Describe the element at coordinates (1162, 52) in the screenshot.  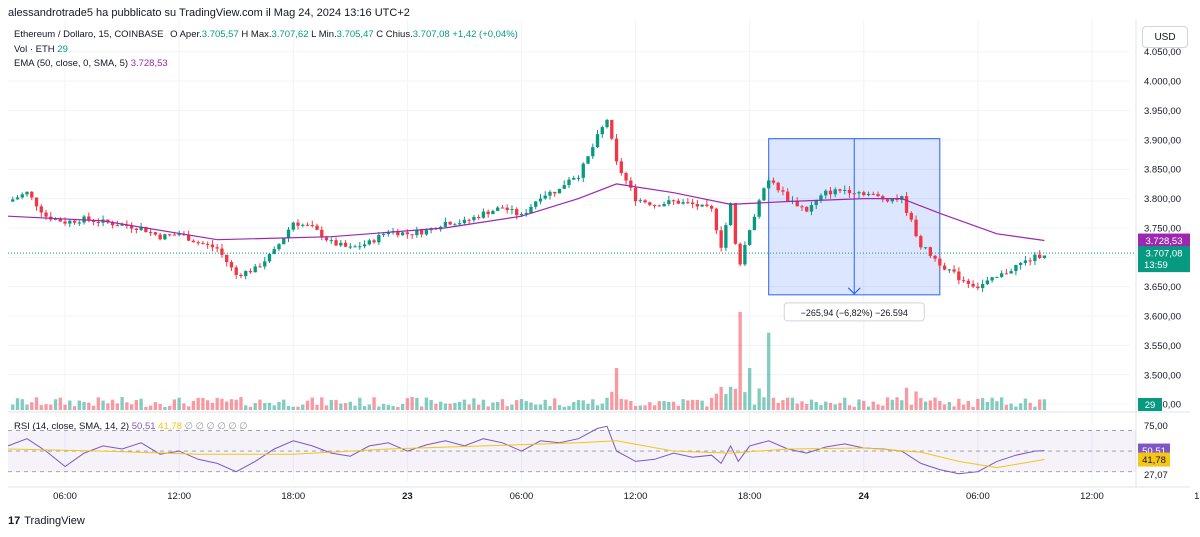
I see `price-tick-label: 4.050,00` at that location.